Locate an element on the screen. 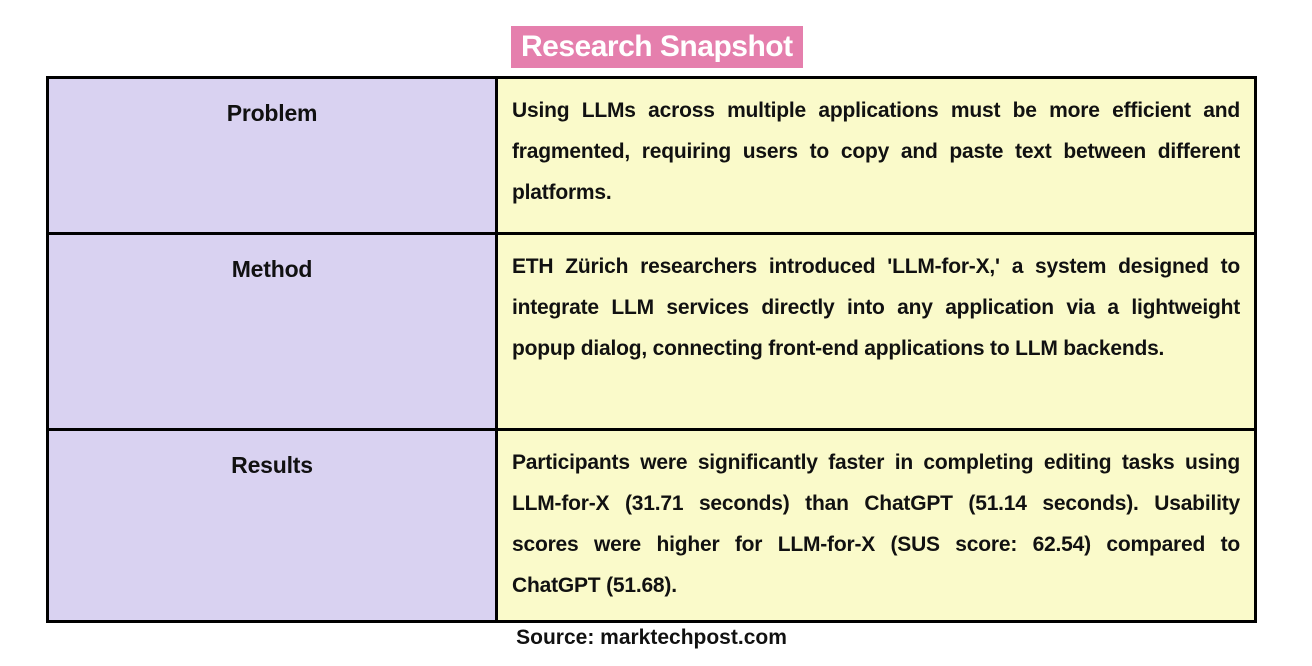 The width and height of the screenshot is (1312, 666). row-label-method: Method is located at coordinates (272, 331).